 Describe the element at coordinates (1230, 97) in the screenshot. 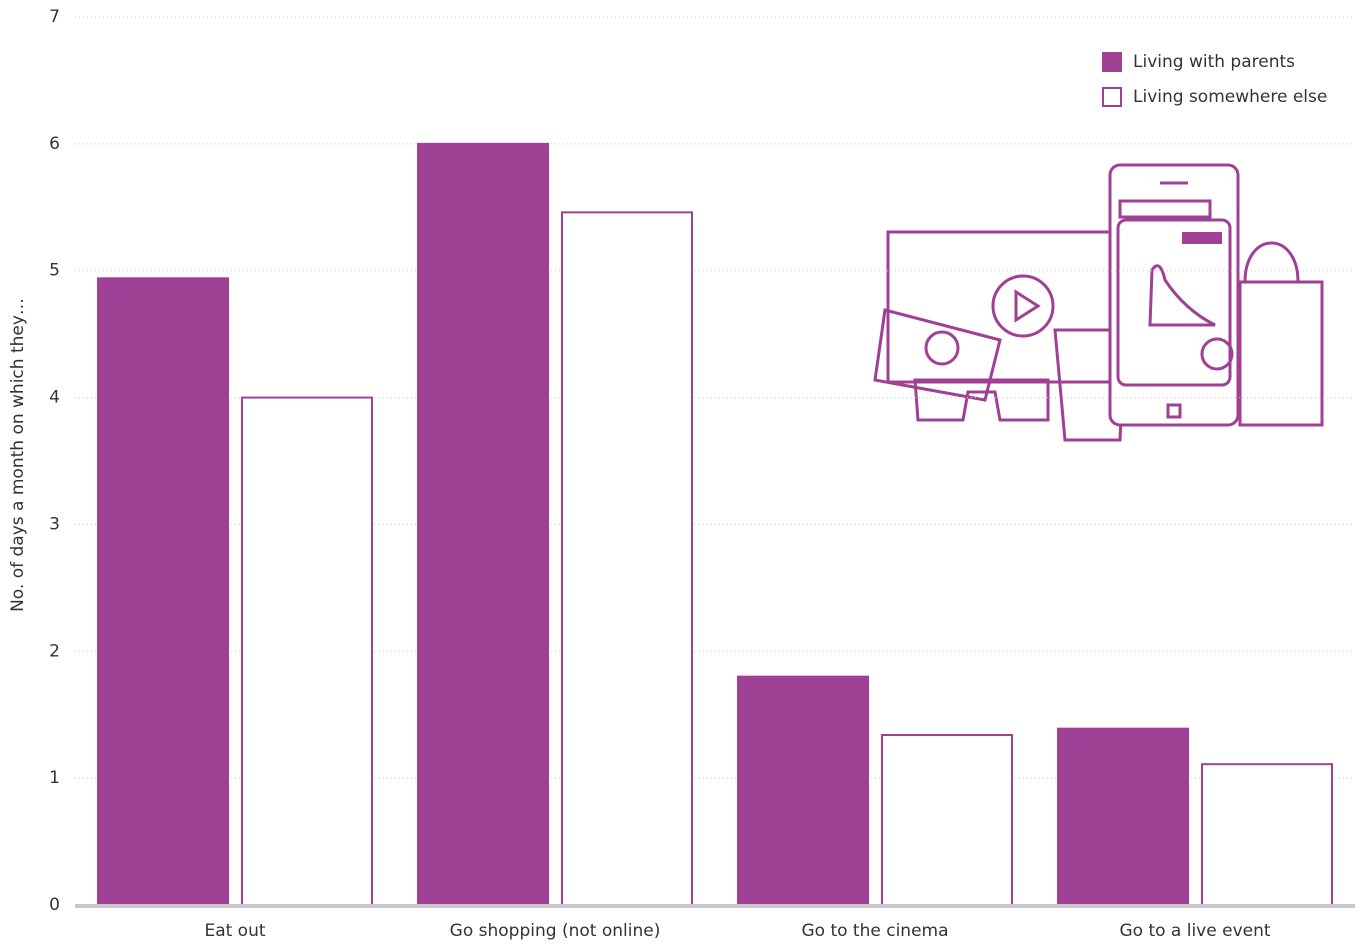

I see `legend-label: Living somewhere else` at that location.